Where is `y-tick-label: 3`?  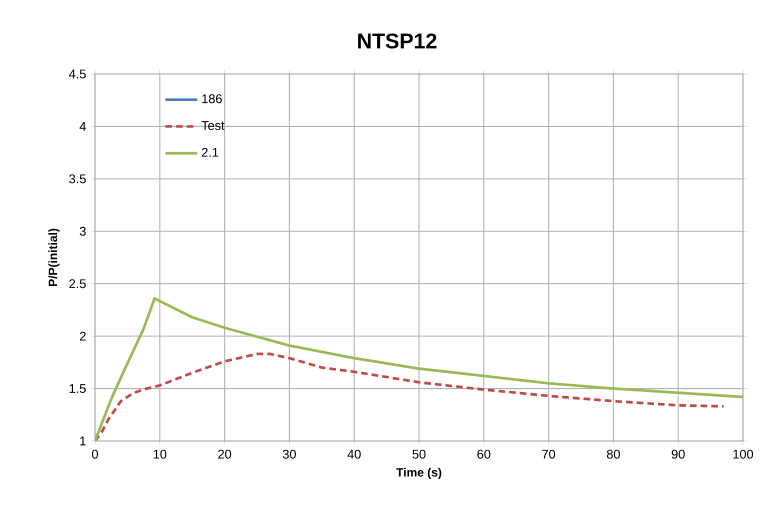
y-tick-label: 3 is located at coordinates (83, 231).